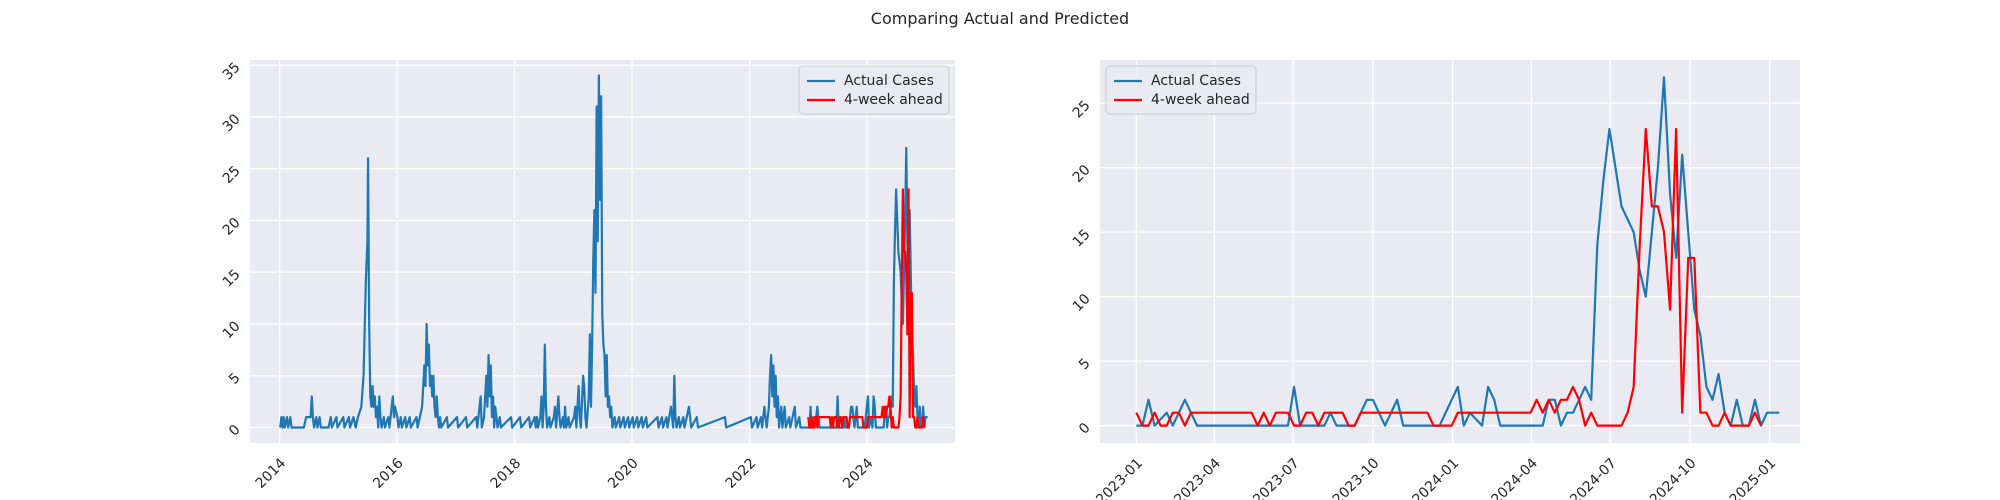 The width and height of the screenshot is (2000, 500). What do you see at coordinates (1356, 477) in the screenshot?
I see `x-tick-label: 2023-10` at bounding box center [1356, 477].